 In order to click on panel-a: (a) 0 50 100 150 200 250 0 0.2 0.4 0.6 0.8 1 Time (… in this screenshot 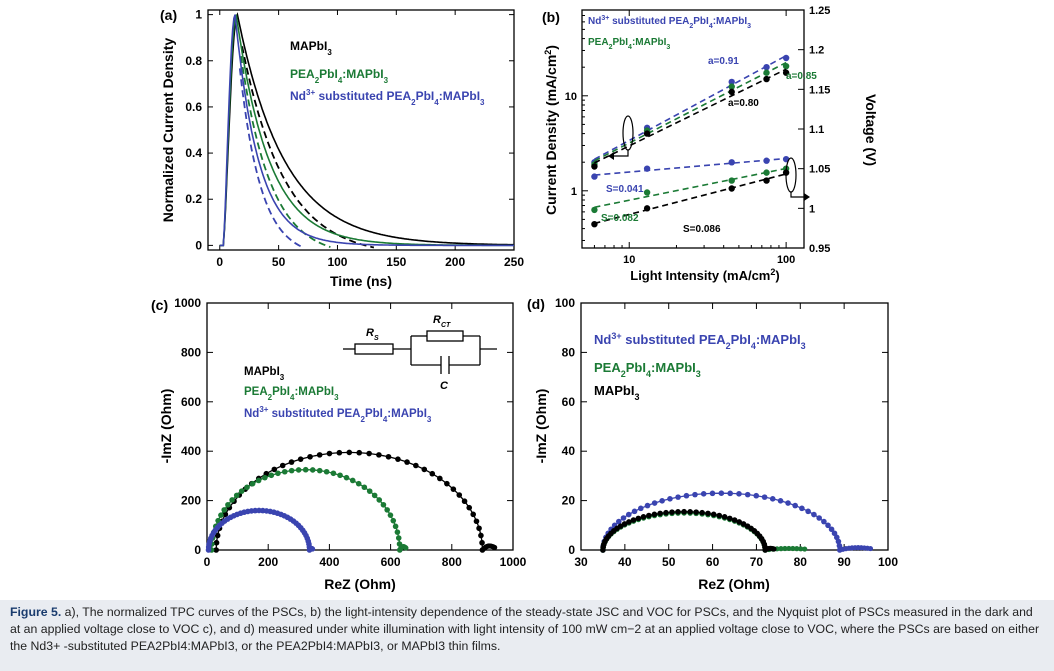, I will do `click(342, 148)`.